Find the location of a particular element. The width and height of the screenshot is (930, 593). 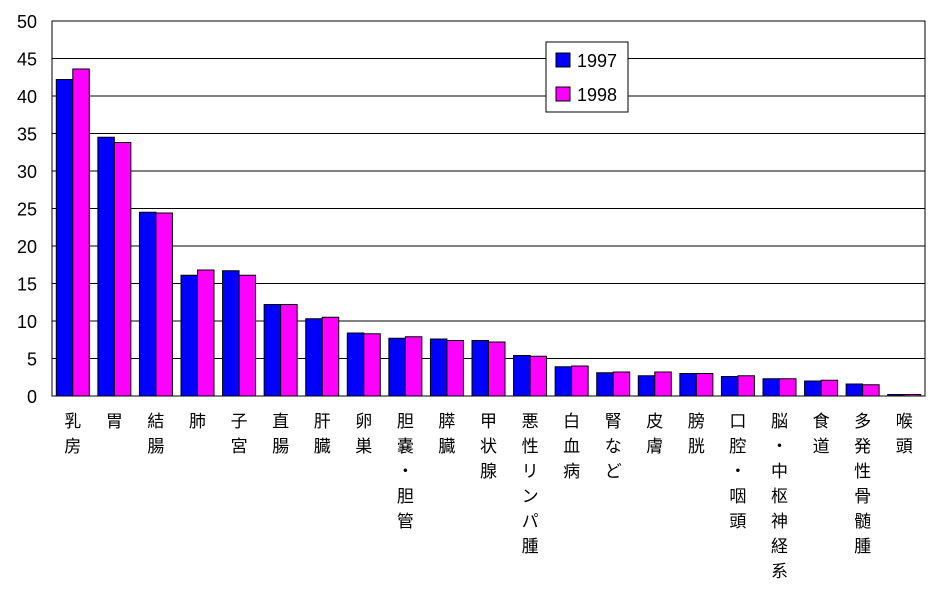

legend: 1997 1998 is located at coordinates (587, 77).